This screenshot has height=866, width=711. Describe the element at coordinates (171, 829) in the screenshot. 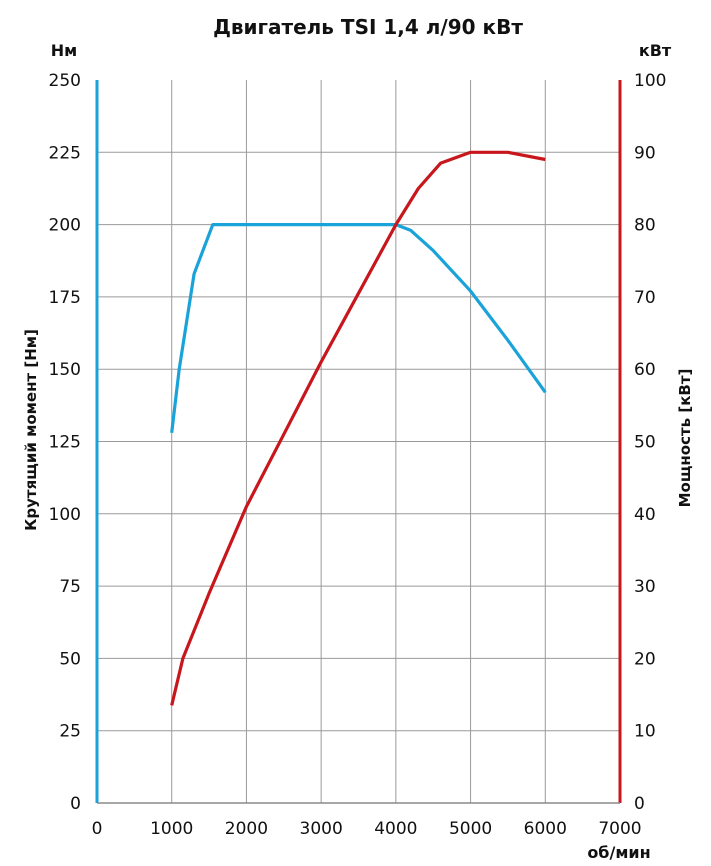

I see `x-tick-label: 1000` at that location.